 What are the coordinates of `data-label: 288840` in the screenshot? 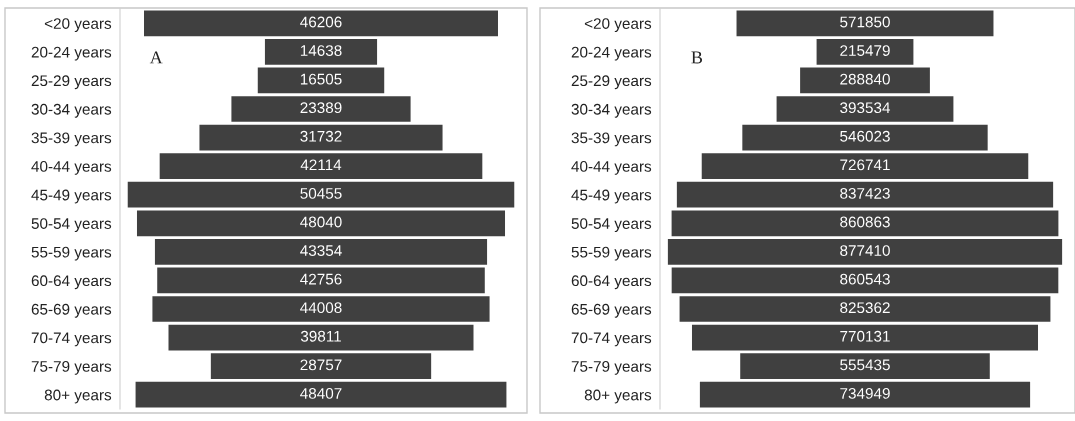 It's located at (865, 79).